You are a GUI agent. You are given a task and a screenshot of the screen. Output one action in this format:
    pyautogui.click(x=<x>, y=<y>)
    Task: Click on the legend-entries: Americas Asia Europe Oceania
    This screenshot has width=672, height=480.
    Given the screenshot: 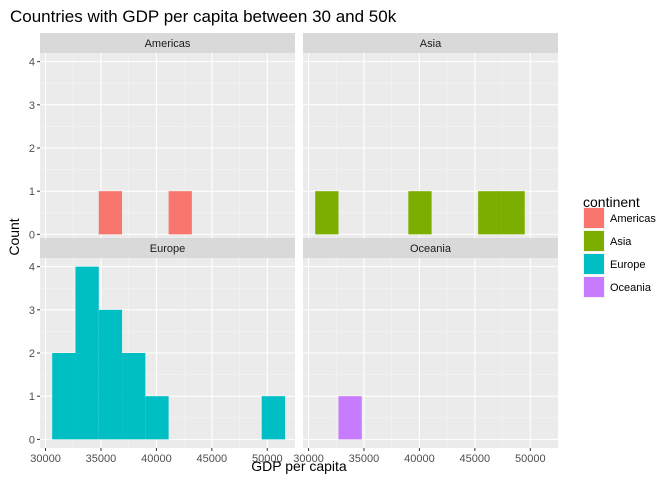 What is the action you would take?
    pyautogui.click(x=619, y=252)
    